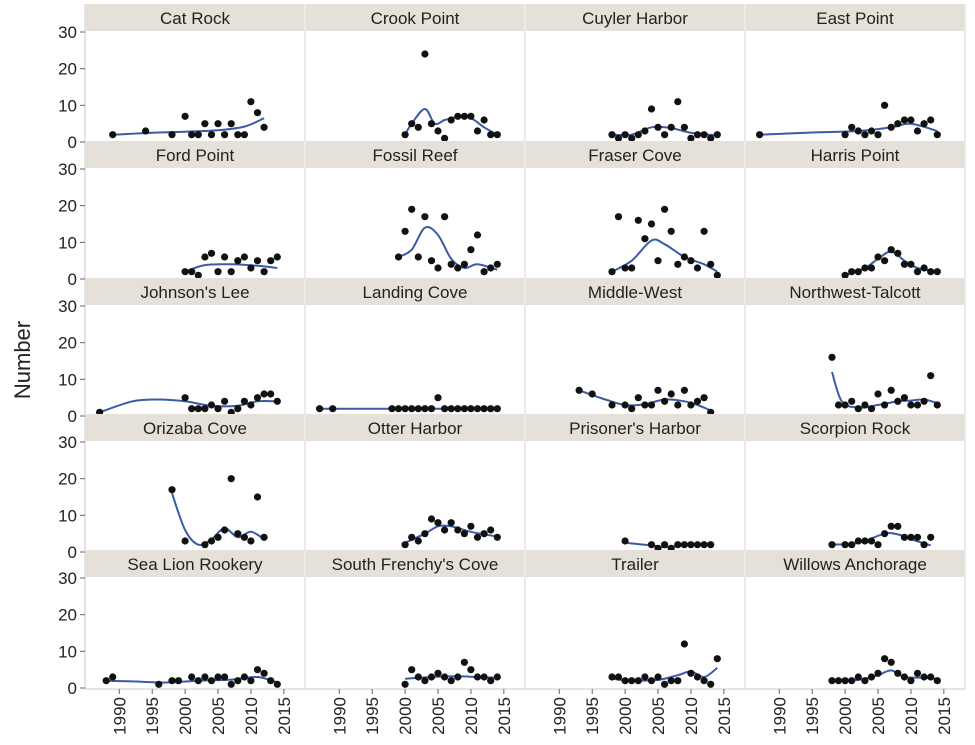 The image size is (975, 745). What do you see at coordinates (67, 343) in the screenshot?
I see `y-tick-label: 20` at bounding box center [67, 343].